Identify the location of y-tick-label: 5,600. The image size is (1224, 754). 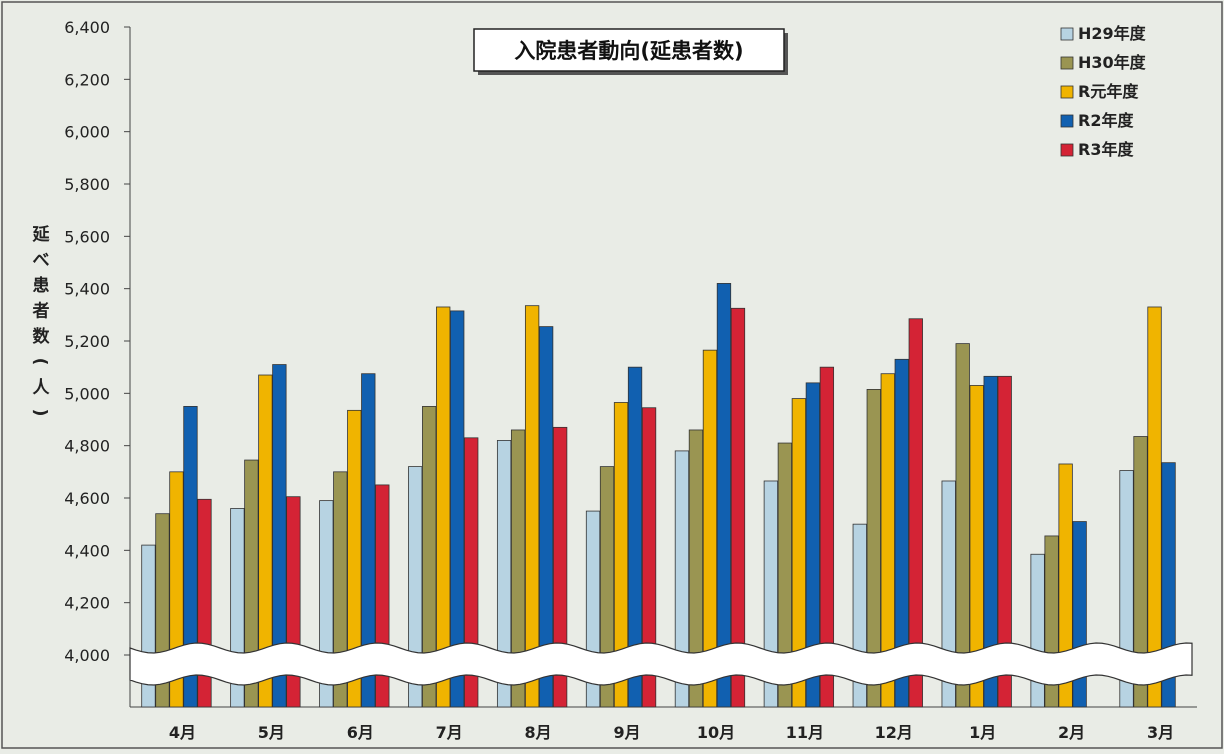
(87, 236).